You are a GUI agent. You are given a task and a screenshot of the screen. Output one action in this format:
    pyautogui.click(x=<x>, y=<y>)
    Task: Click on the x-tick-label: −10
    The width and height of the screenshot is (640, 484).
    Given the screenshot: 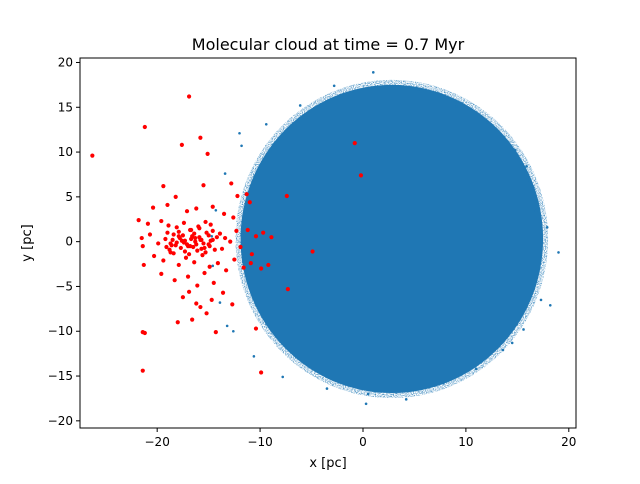 What is the action you would take?
    pyautogui.click(x=259, y=442)
    